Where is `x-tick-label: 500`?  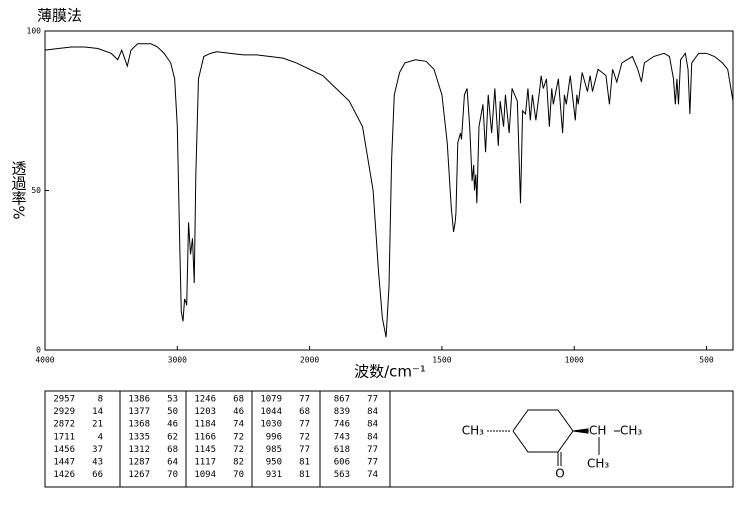 x-tick-label: 500 is located at coordinates (706, 360).